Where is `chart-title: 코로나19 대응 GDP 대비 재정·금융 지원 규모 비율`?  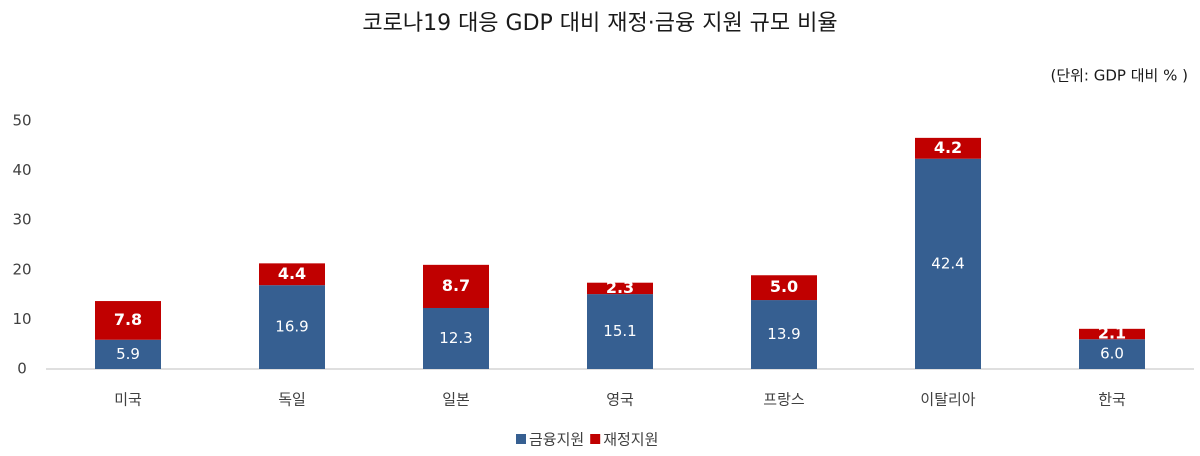
chart-title: 코로나19 대응 GDP 대비 재정·금융 지원 규모 비율 is located at coordinates (599, 23).